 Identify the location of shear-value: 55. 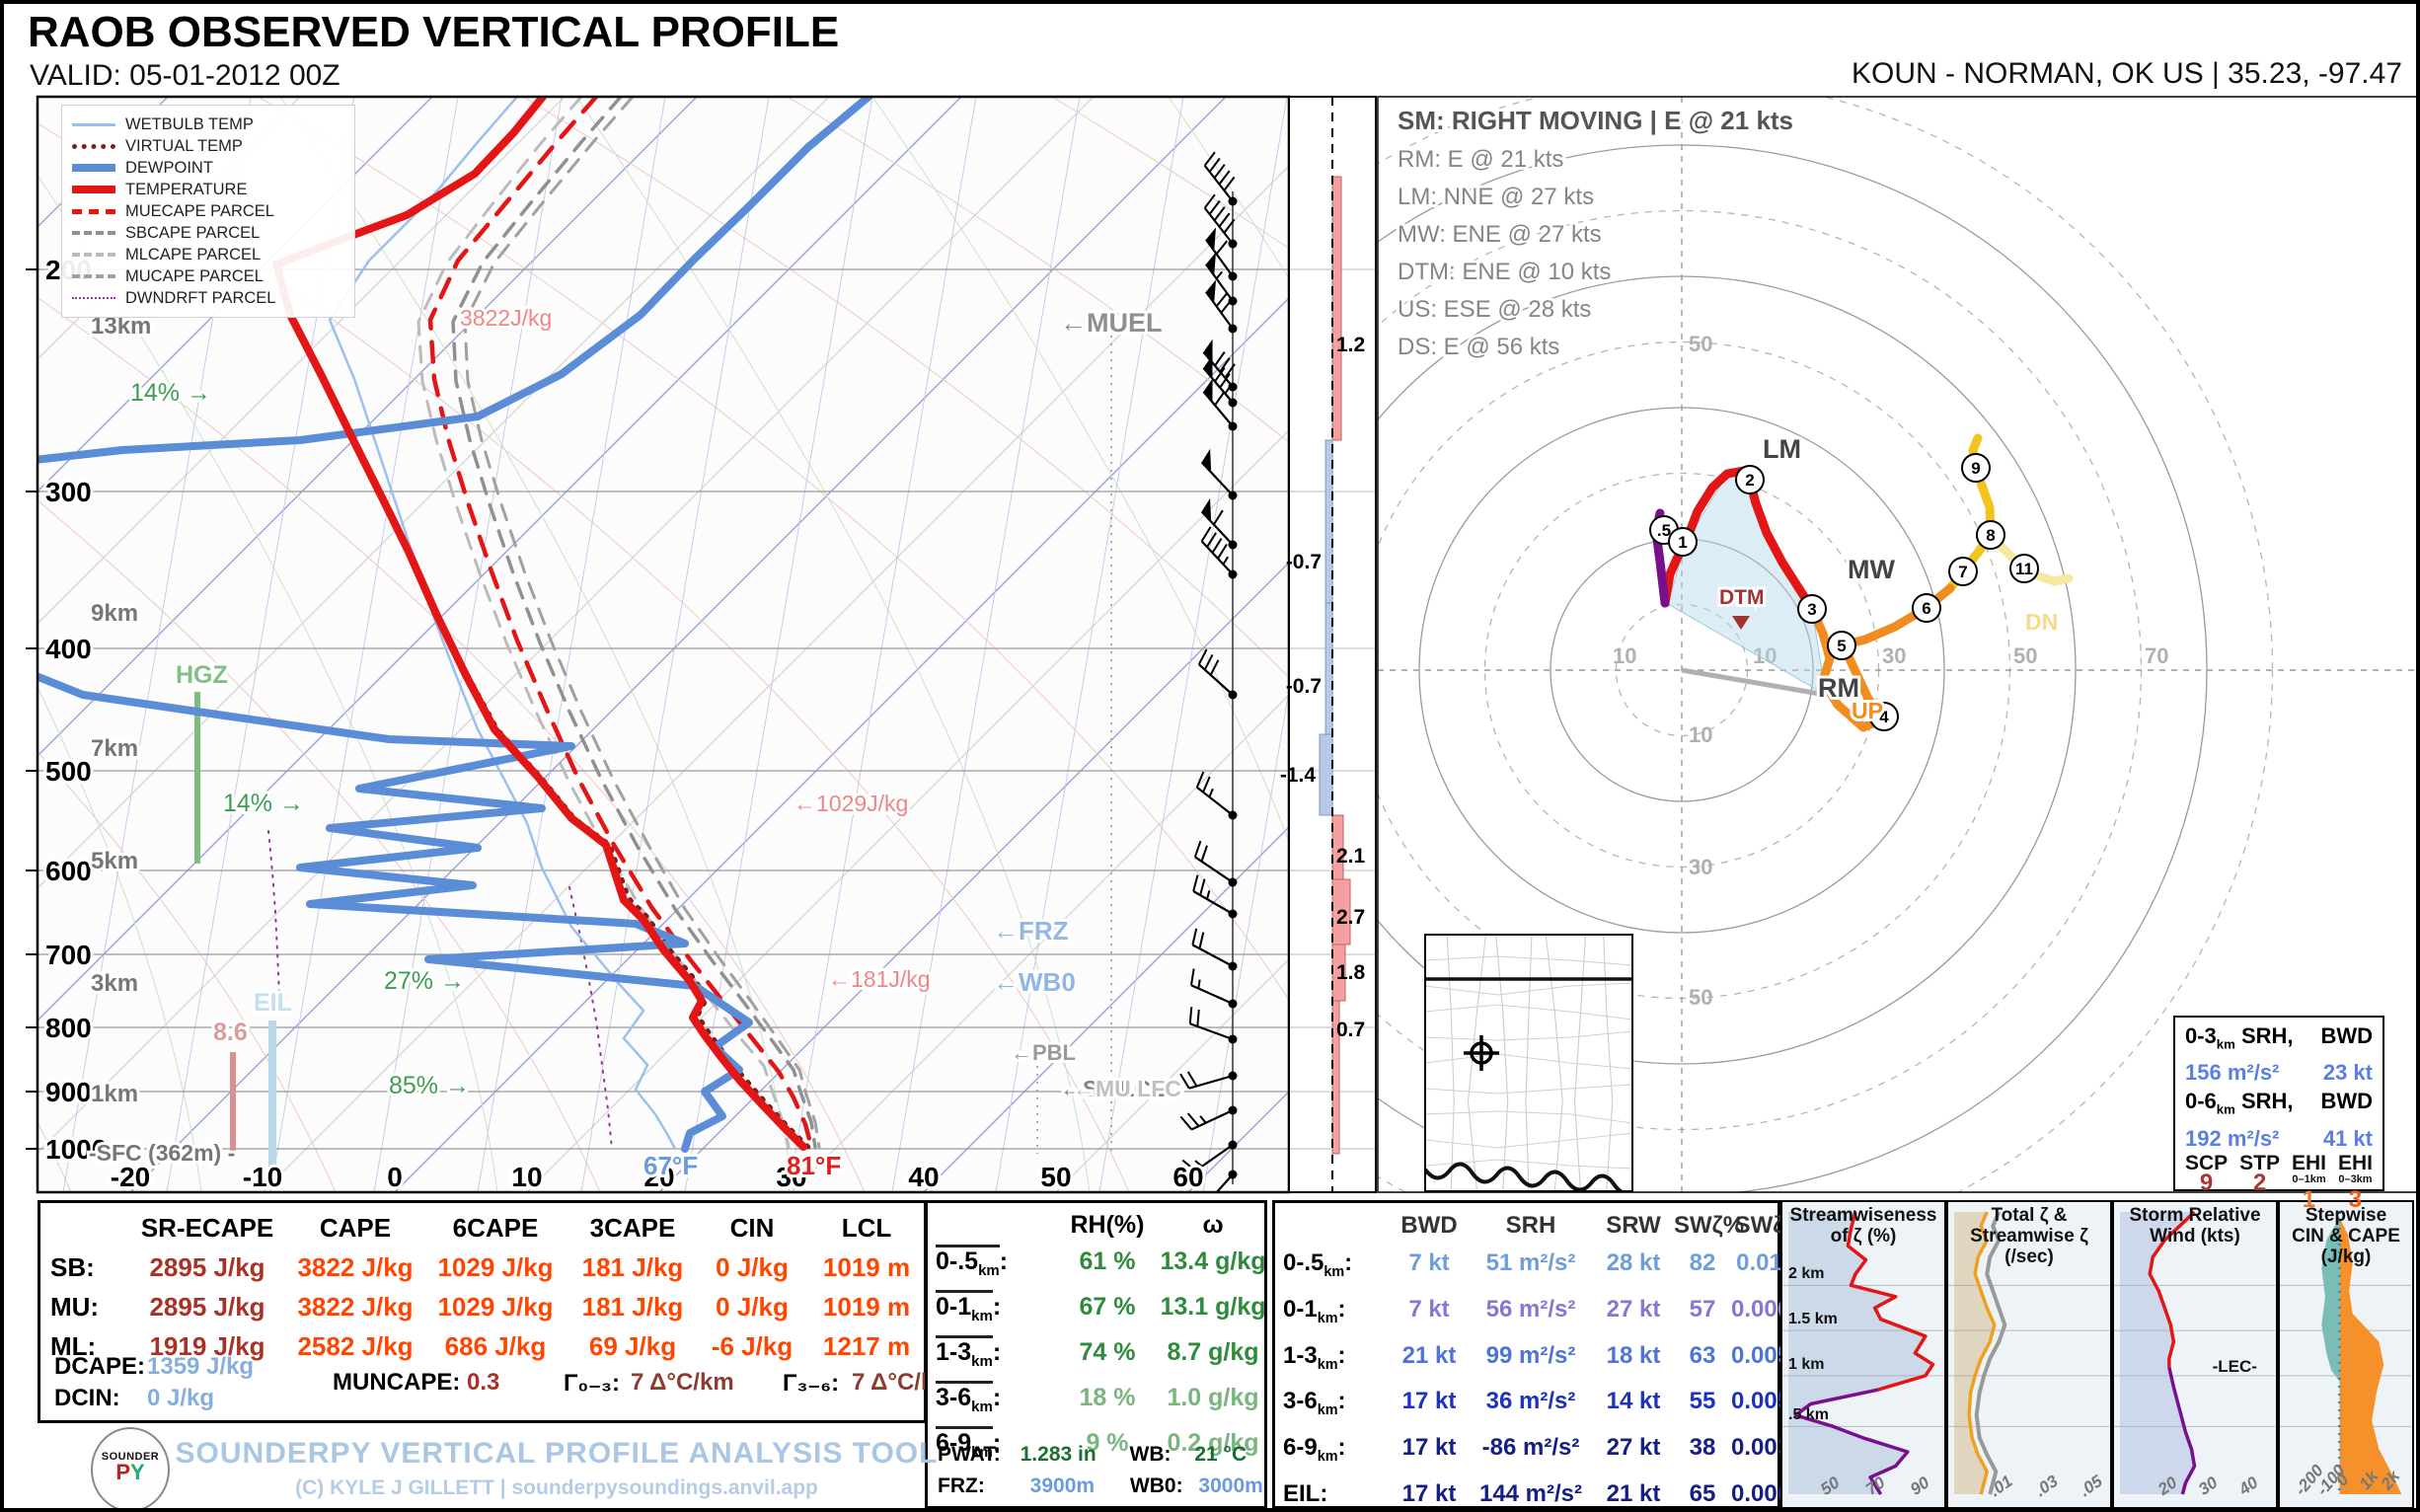
(1702, 1402).